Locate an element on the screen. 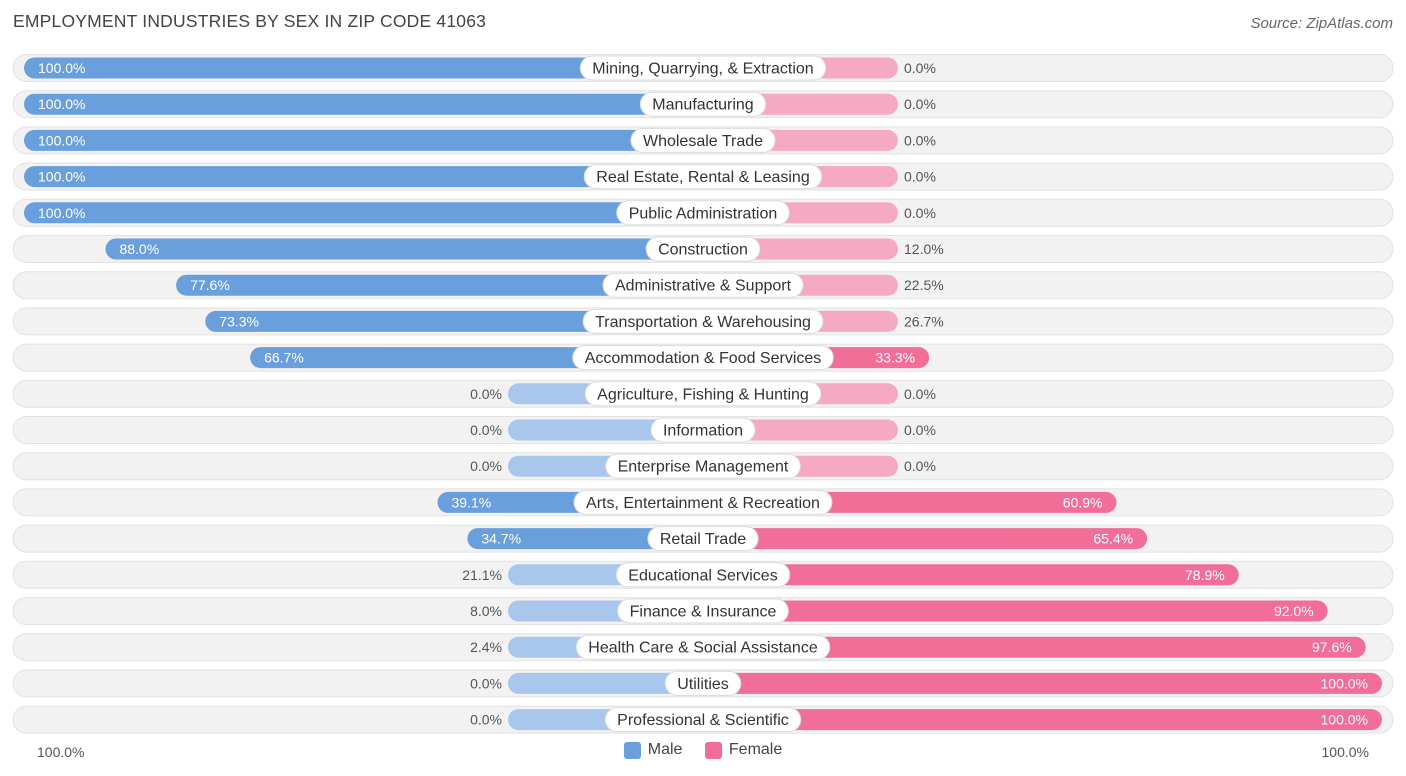  category-label: Information is located at coordinates (703, 431).